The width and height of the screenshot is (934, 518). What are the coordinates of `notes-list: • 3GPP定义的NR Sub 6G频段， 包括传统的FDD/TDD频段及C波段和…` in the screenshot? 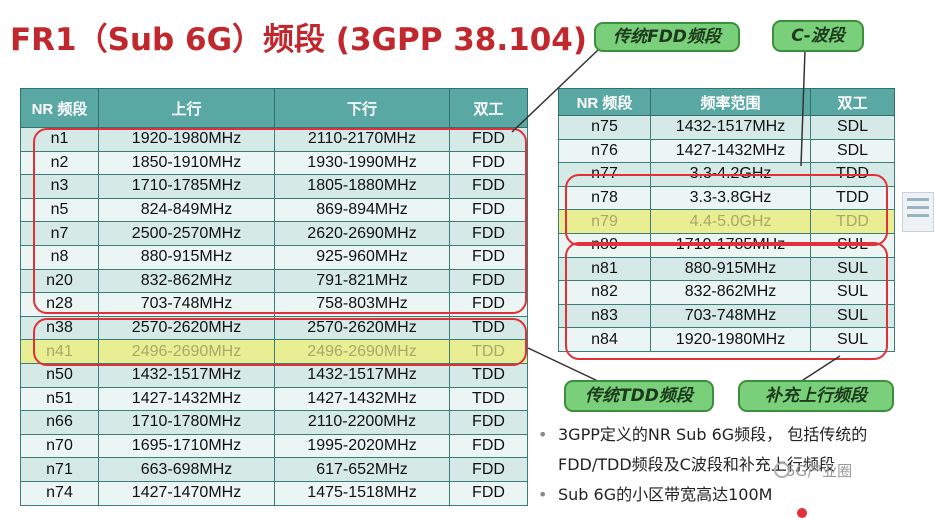 It's located at (733, 465).